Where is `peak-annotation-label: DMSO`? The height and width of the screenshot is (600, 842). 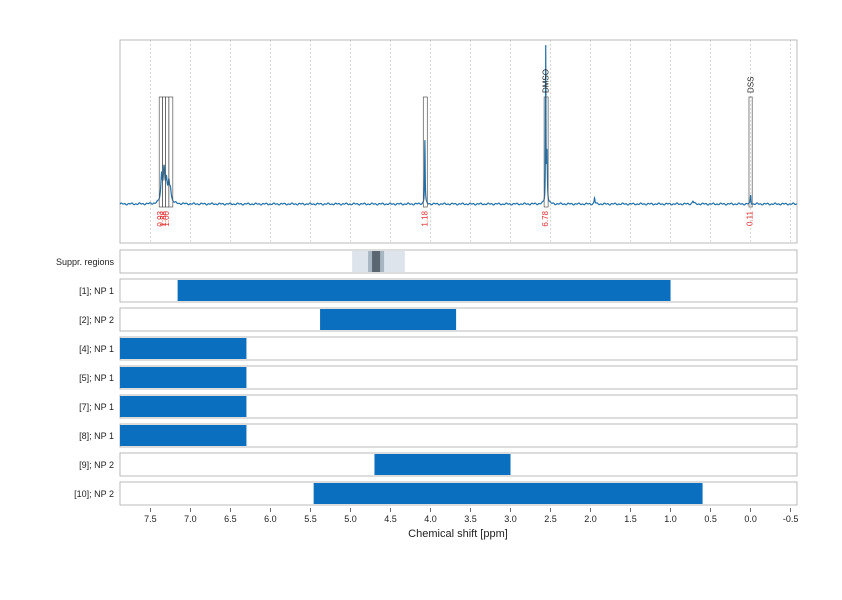 peak-annotation-label: DMSO is located at coordinates (546, 81).